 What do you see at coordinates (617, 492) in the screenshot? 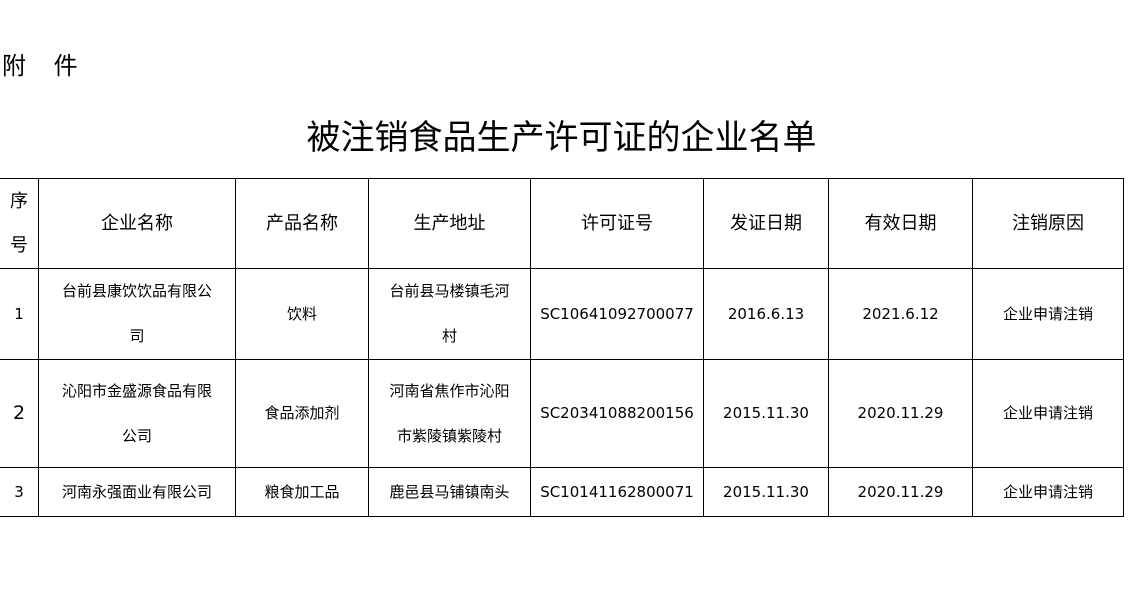
I see `cell-license: SC10141162800071` at bounding box center [617, 492].